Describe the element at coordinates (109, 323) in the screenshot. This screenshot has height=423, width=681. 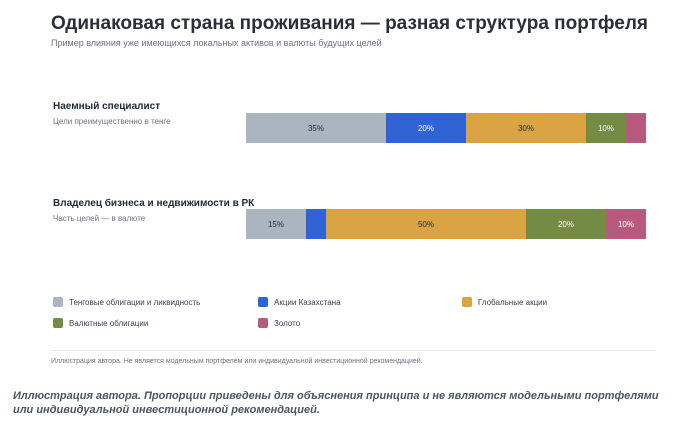
I see `legend-label: Валютные облигации` at that location.